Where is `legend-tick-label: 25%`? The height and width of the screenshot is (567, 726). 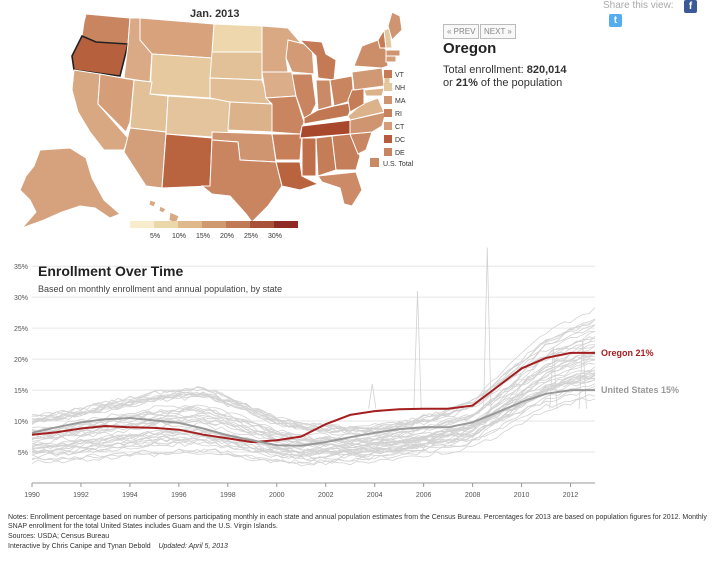
legend-tick-label: 25% is located at coordinates (251, 236).